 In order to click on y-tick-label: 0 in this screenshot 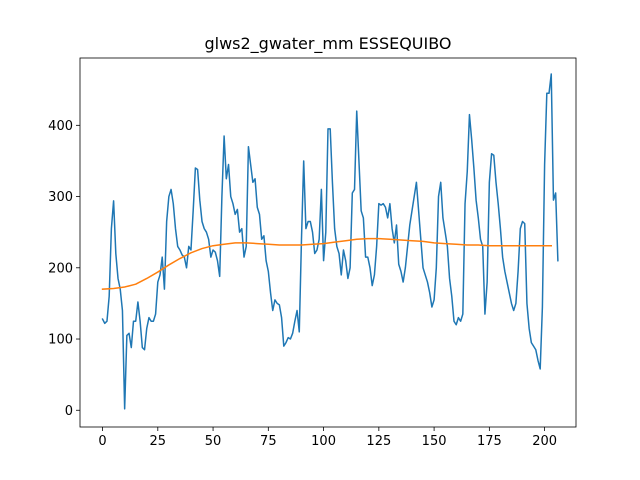, I will do `click(69, 411)`.